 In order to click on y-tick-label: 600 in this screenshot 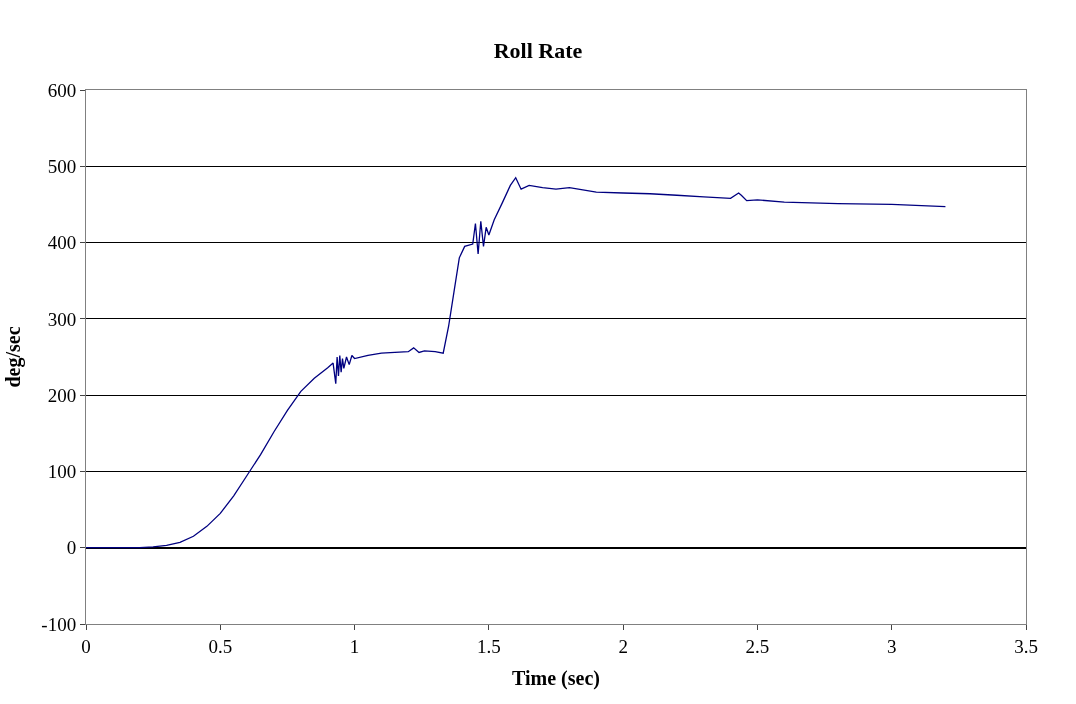, I will do `click(62, 90)`.